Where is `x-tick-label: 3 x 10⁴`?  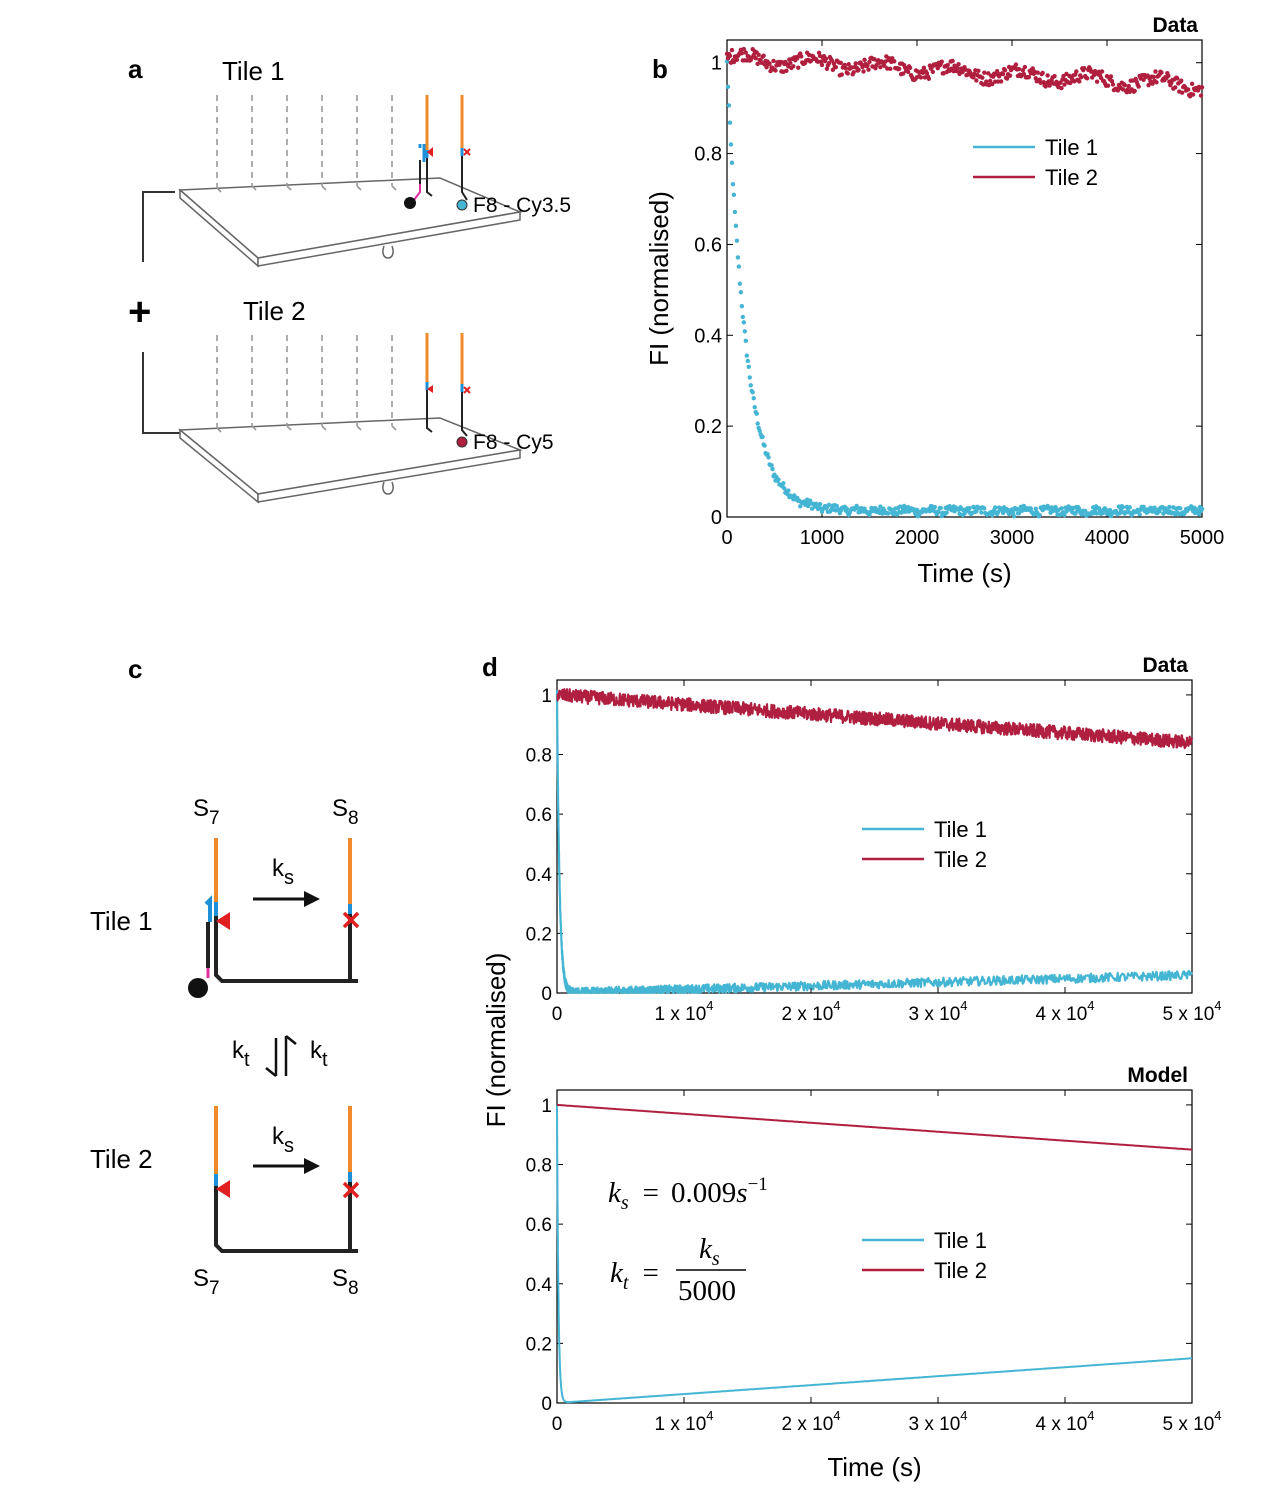
x-tick-label: 3 x 10⁴ is located at coordinates (938, 1421).